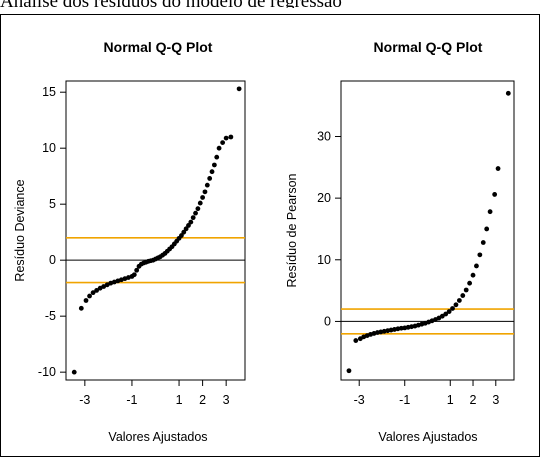 The image size is (542, 459). Describe the element at coordinates (324, 136) in the screenshot. I see `y-tick-label: 30` at that location.